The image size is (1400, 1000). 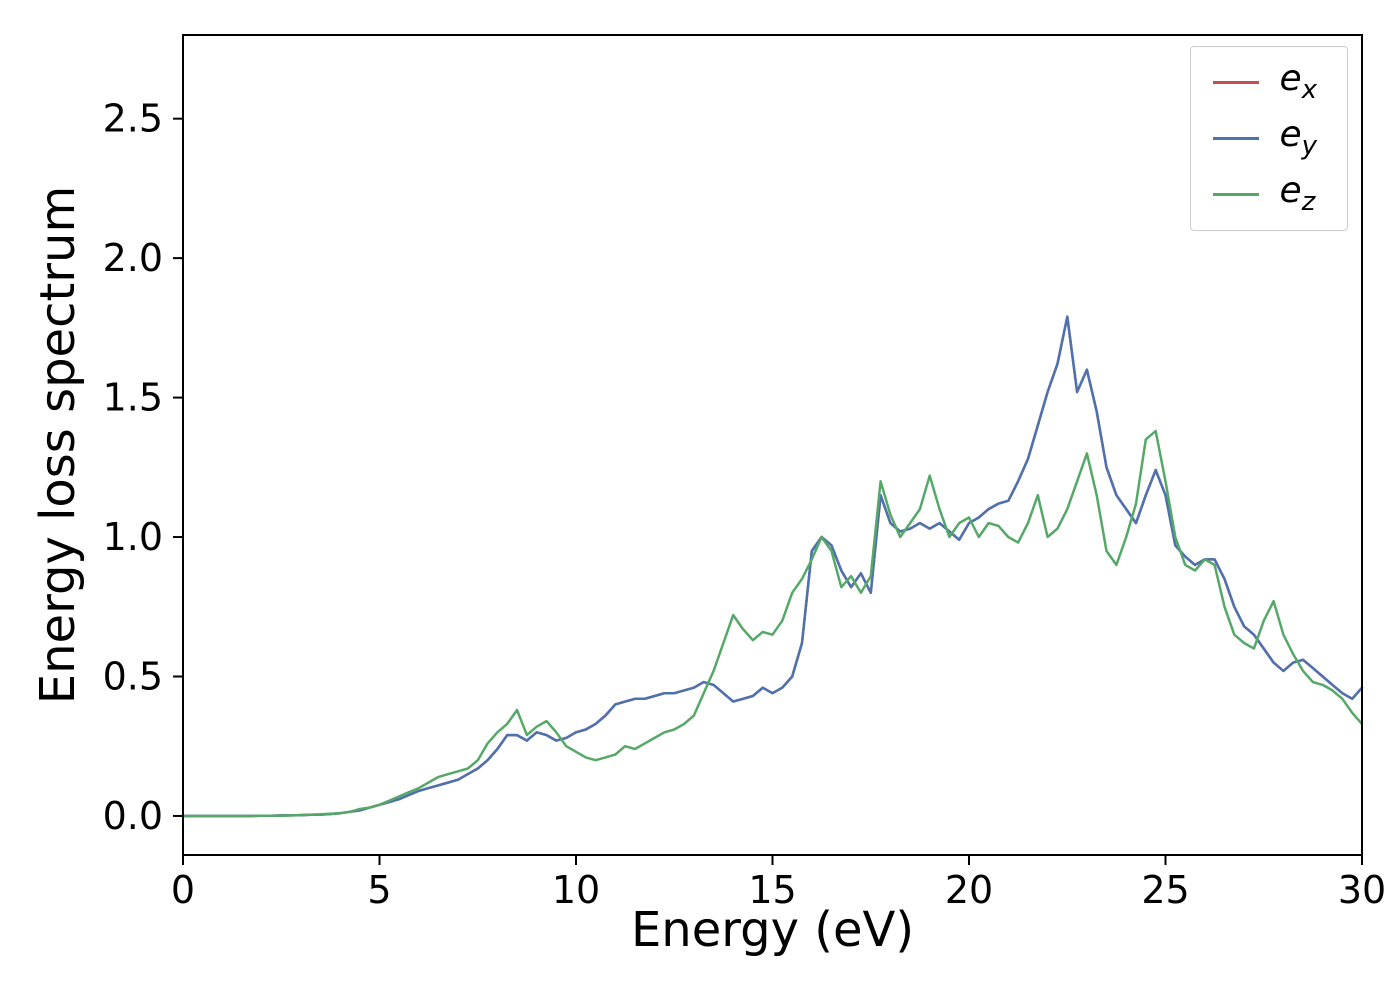 I want to click on y-tick-label: 1.0, so click(x=133, y=537).